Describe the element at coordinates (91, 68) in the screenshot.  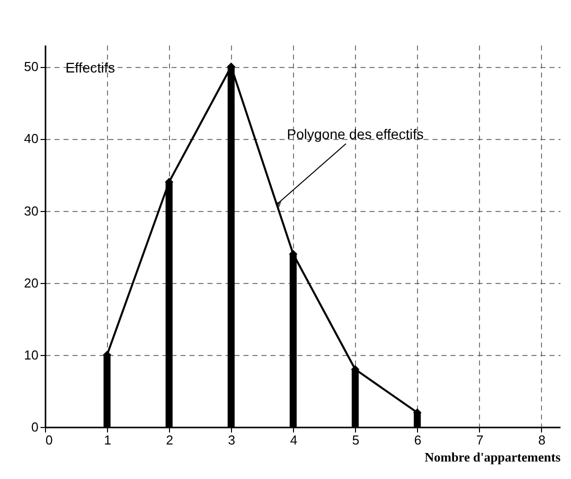
I see `y-axis-title: Effectifs` at that location.